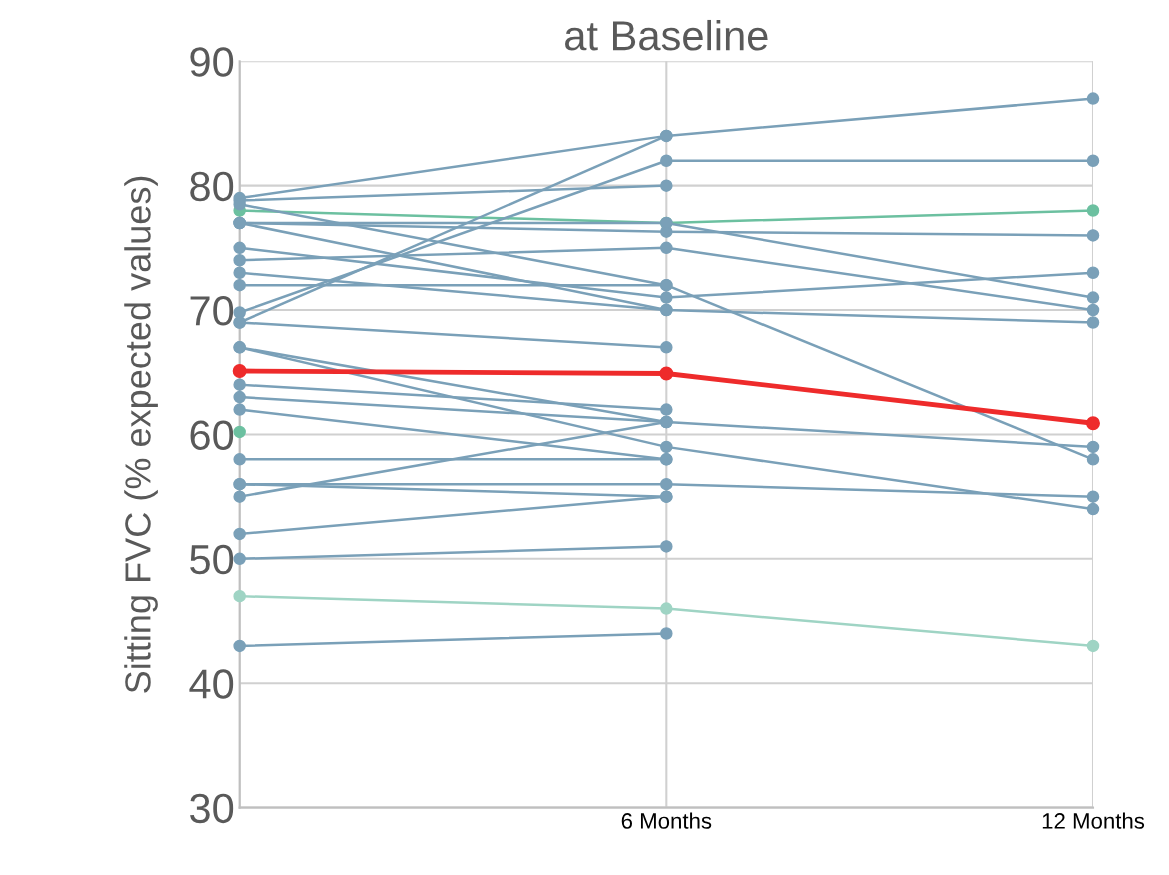 The image size is (1169, 875). What do you see at coordinates (666, 820) in the screenshot?
I see `x-tick-label: 6 Months` at bounding box center [666, 820].